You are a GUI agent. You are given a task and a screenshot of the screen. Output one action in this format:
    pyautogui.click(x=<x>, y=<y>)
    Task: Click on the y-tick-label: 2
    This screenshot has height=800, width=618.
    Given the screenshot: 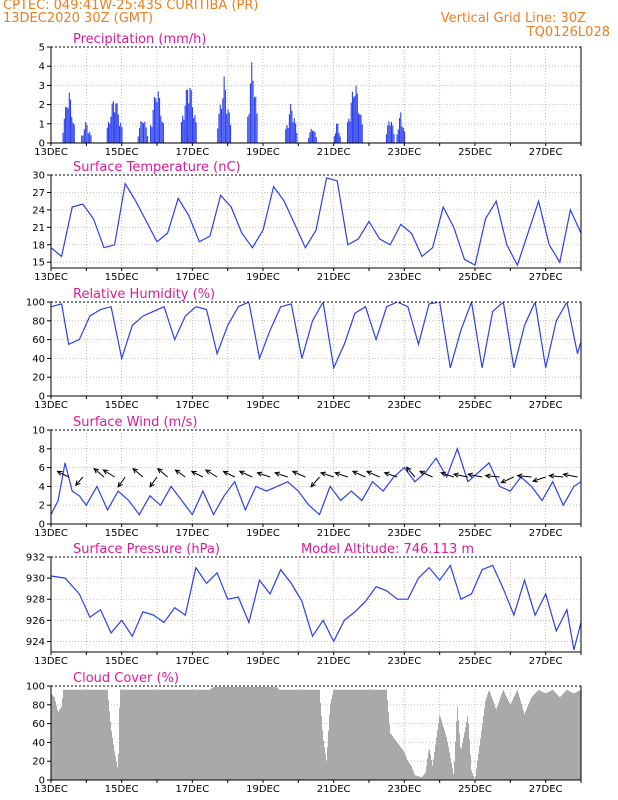 What is the action you would take?
    pyautogui.click(x=42, y=105)
    